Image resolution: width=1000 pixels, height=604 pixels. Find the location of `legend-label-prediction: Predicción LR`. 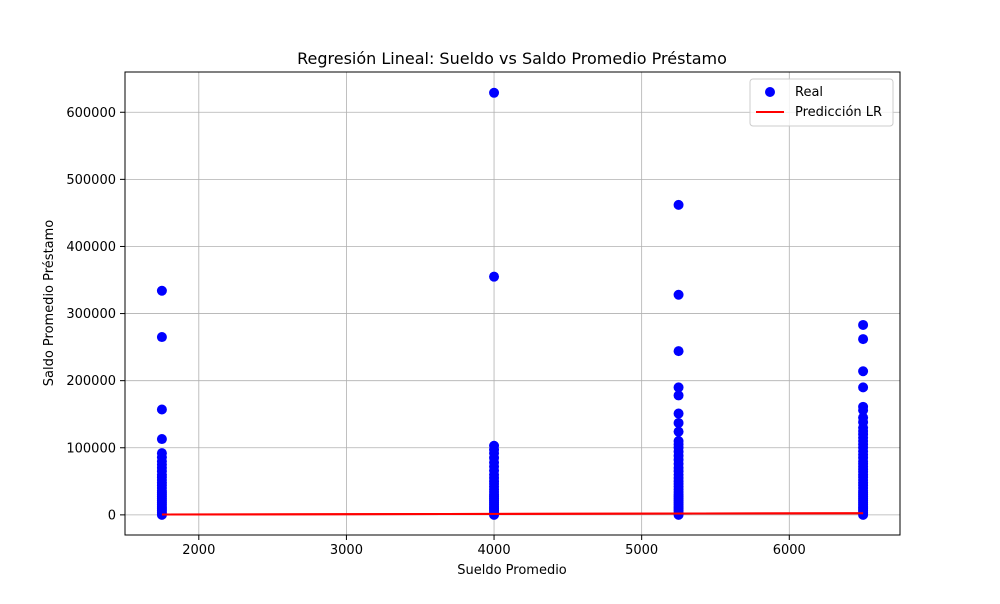

legend-label-prediction: Predicción LR is located at coordinates (838, 112).